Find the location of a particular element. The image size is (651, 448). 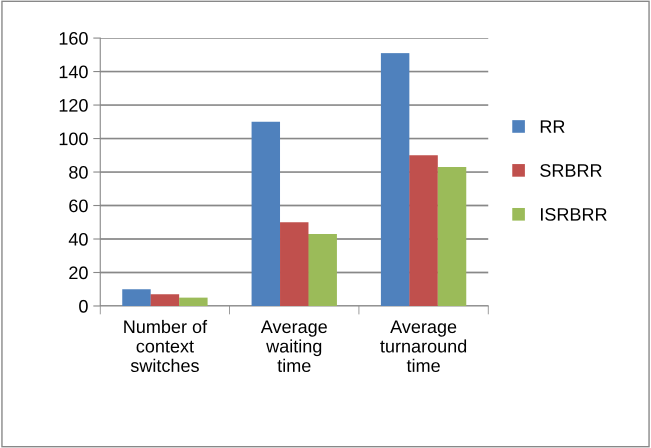

legend-label: SRBRR is located at coordinates (571, 170).